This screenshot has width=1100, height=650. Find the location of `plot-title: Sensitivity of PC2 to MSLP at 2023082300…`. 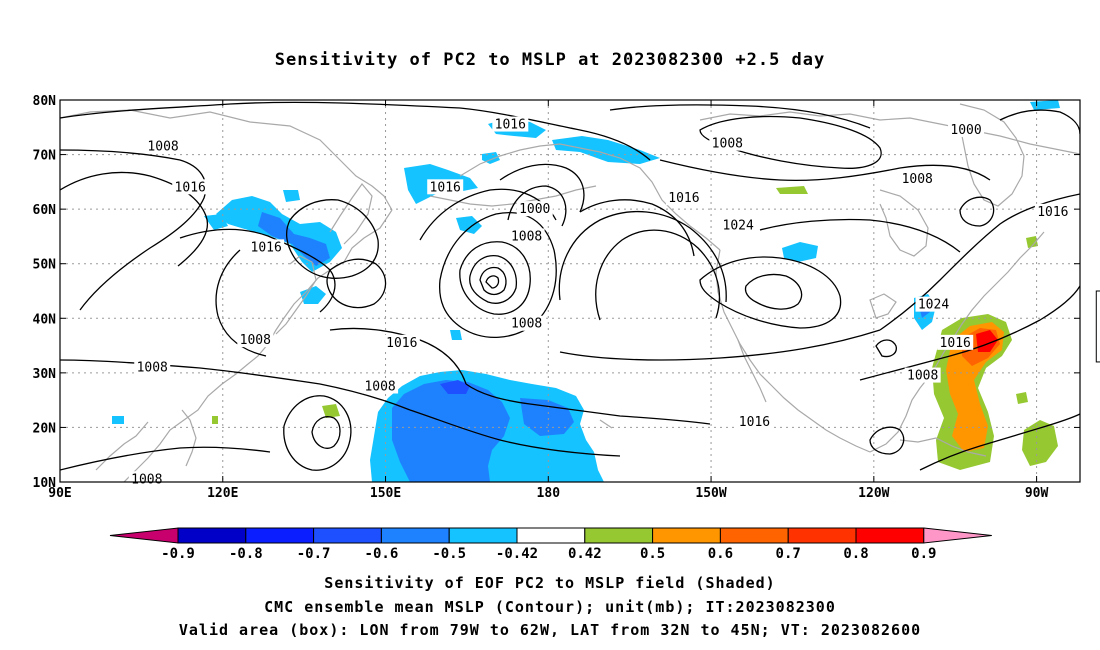

plot-title: Sensitivity of PC2 to MSLP at 2023082300… is located at coordinates (550, 60).